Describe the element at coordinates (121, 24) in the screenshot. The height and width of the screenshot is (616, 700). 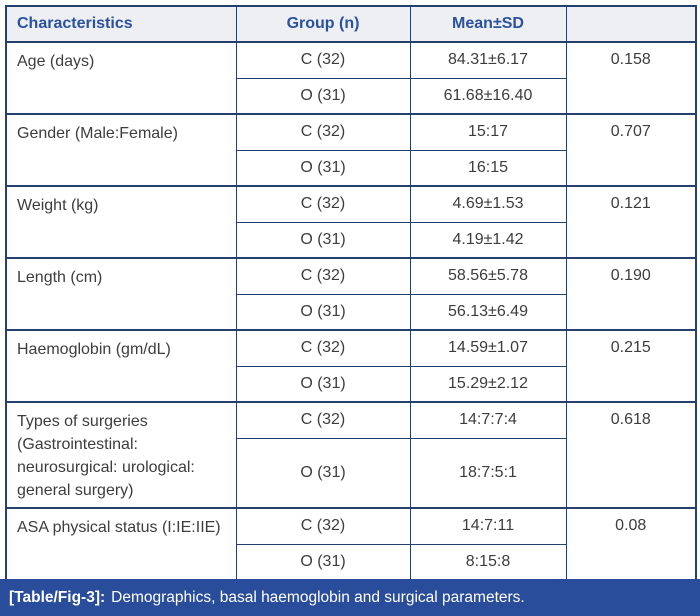
I see `header-characteristics: Characteristics` at that location.